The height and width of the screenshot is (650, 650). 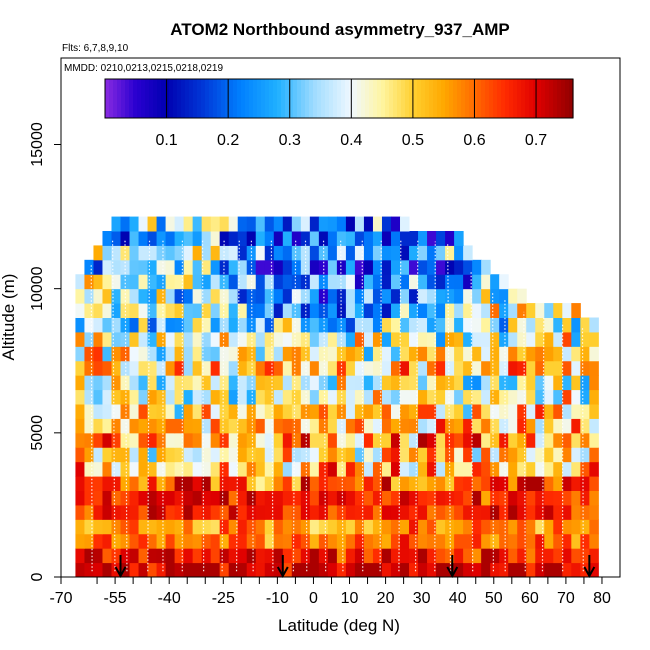 What do you see at coordinates (228, 140) in the screenshot?
I see `colorbar-tick-label: 0.2` at bounding box center [228, 140].